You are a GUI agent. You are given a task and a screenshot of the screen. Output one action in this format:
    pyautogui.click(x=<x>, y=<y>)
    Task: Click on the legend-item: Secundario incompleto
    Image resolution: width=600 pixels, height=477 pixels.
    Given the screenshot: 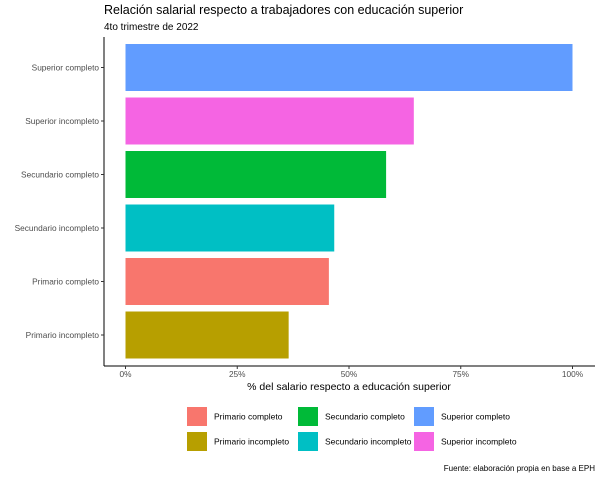 What is the action you would take?
    pyautogui.click(x=355, y=441)
    